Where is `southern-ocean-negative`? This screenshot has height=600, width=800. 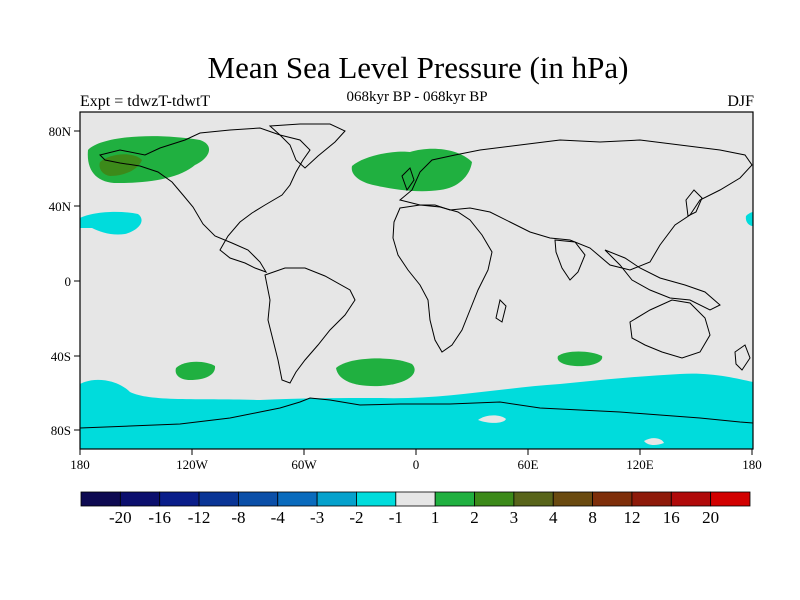
southern-ocean-negative is located at coordinates (416, 411).